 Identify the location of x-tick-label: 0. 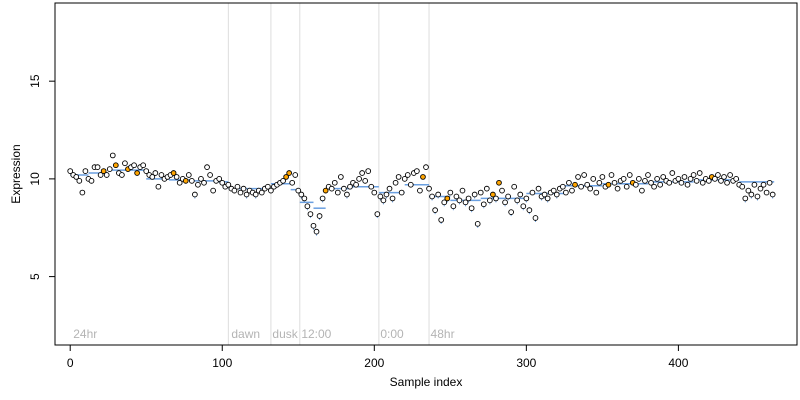
(70, 363).